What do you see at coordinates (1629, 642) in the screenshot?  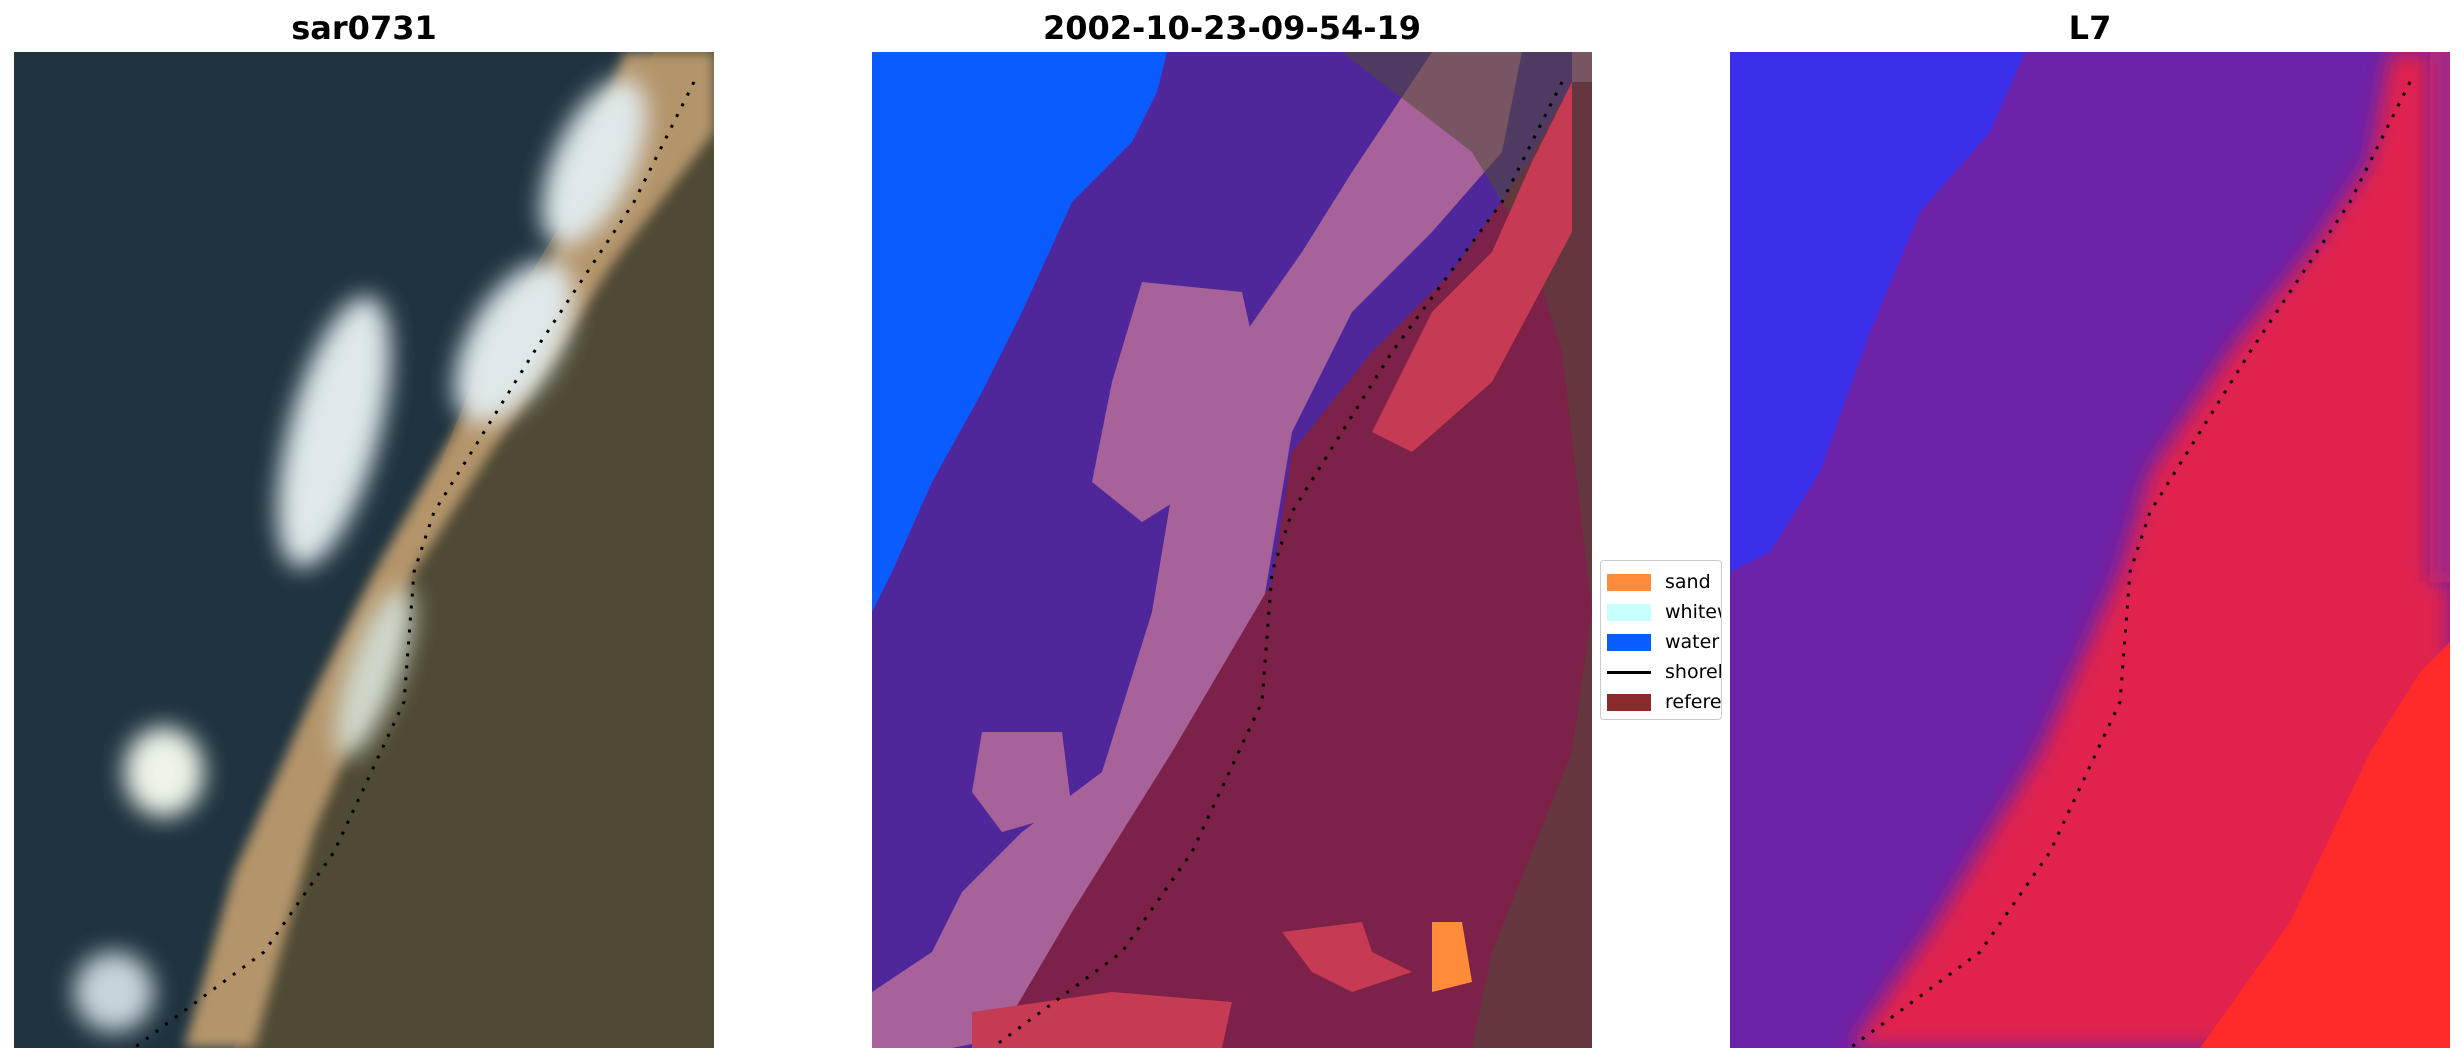 I see `legend-swatch-water` at bounding box center [1629, 642].